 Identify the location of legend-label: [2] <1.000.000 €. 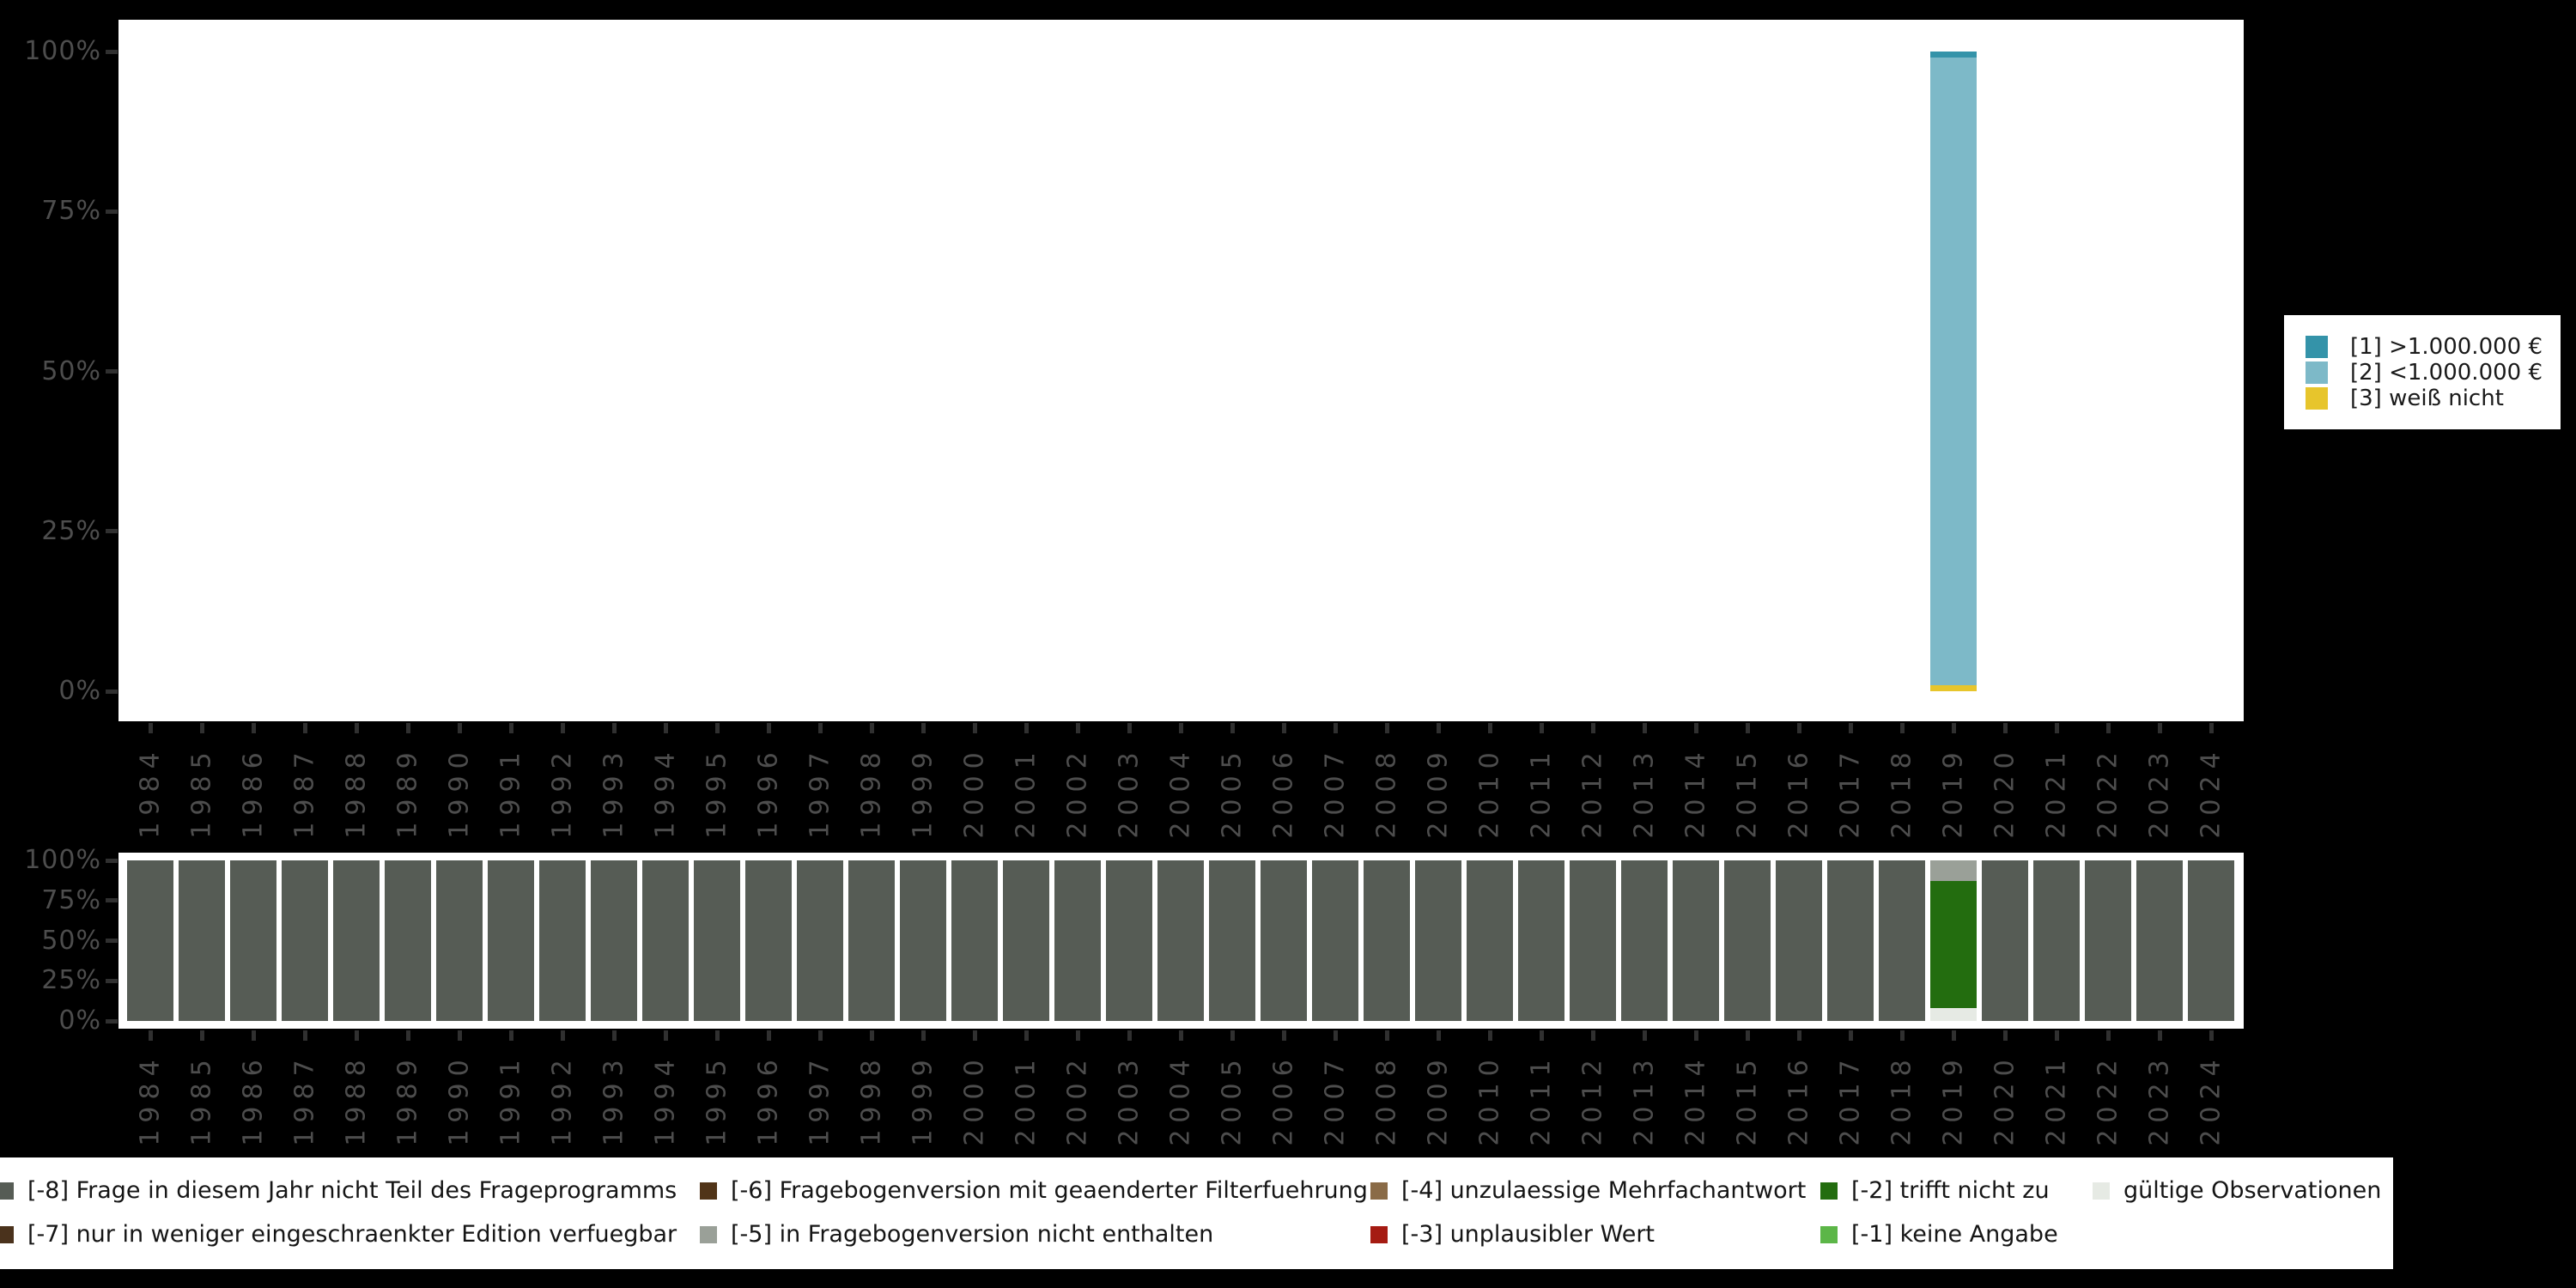
(2446, 373).